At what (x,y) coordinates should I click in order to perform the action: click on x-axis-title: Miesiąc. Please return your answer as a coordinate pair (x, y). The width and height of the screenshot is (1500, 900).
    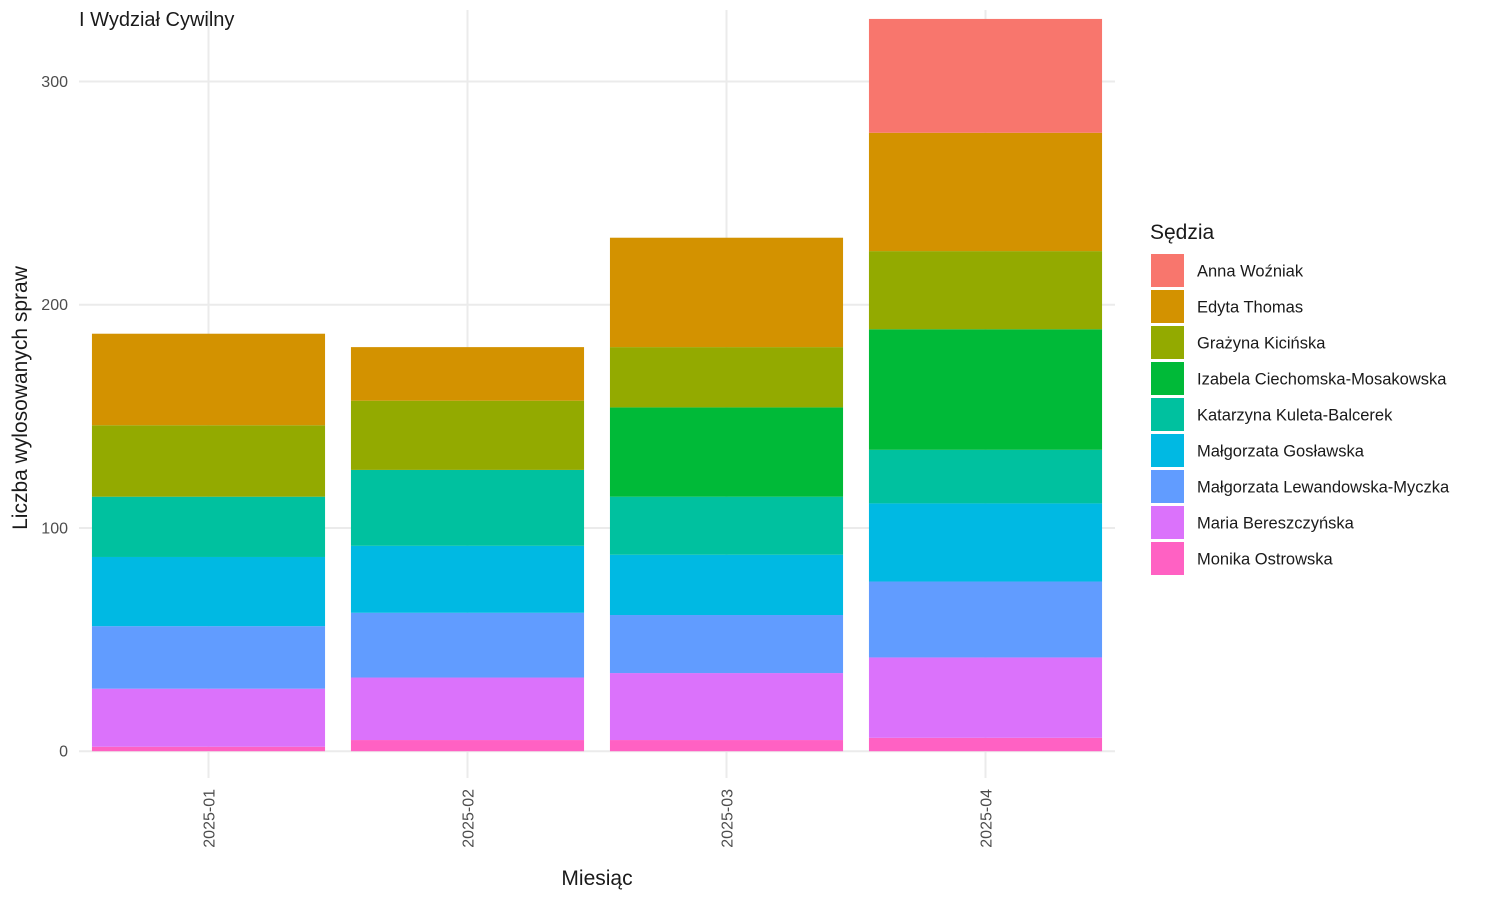
    Looking at the image, I should click on (596, 878).